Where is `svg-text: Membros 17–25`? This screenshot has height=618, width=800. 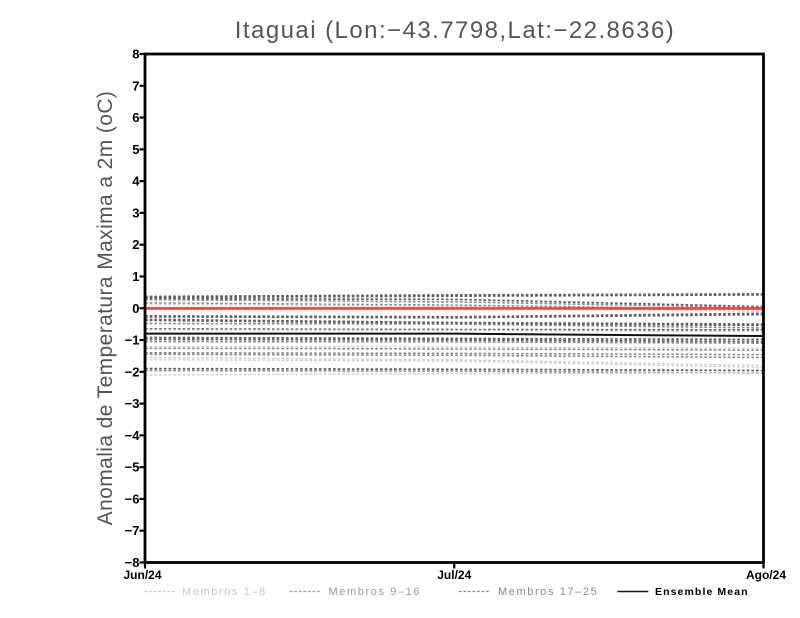 svg-text: Membros 17–25 is located at coordinates (548, 592).